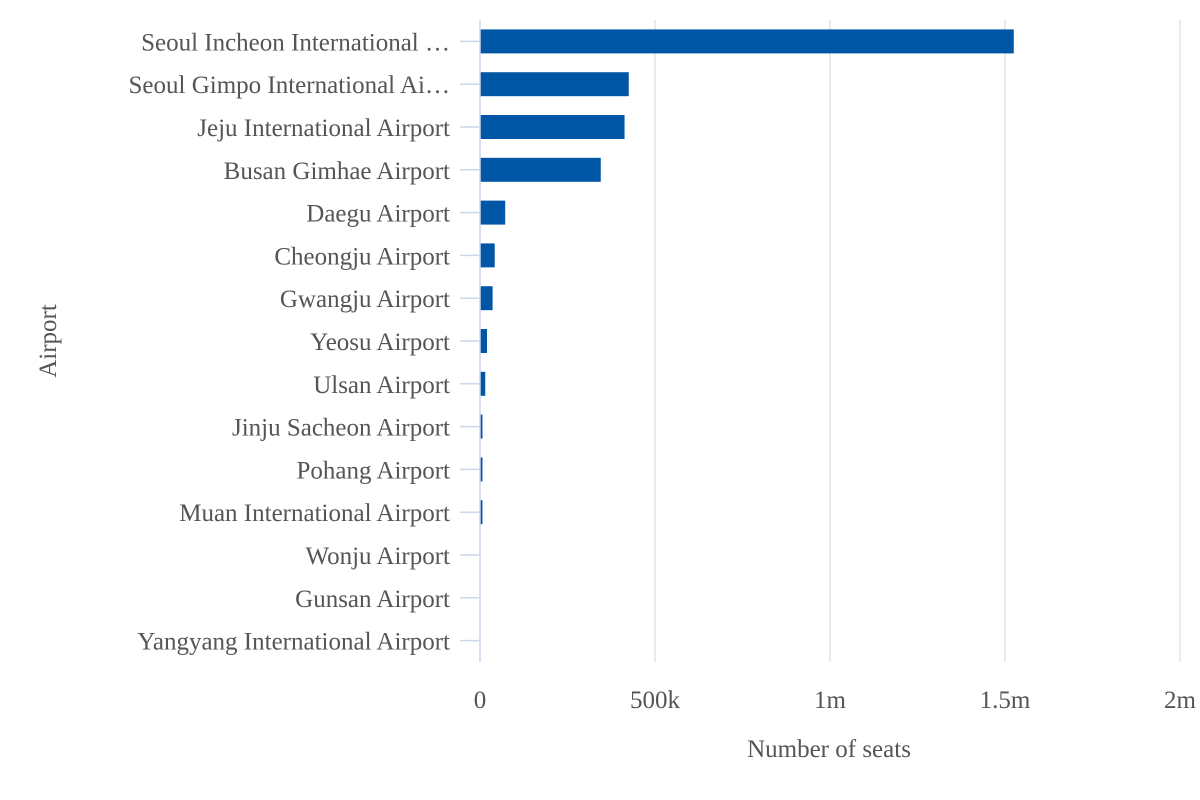 This screenshot has width=1200, height=800. Describe the element at coordinates (655, 700) in the screenshot. I see `x-tick-label-1: 500k` at that location.